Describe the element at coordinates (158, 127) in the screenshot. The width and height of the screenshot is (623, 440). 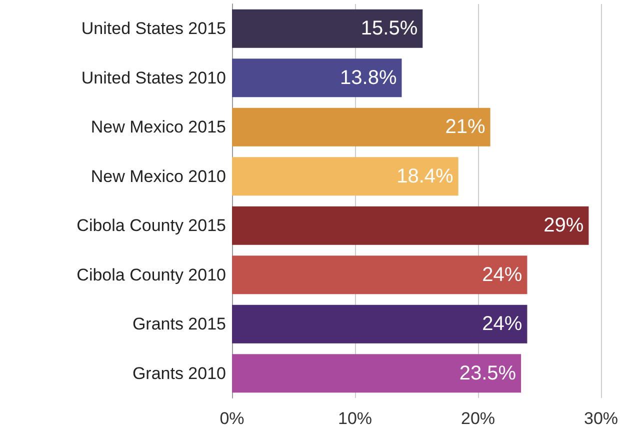
I see `y-tick-label: New Mexico 2015` at that location.